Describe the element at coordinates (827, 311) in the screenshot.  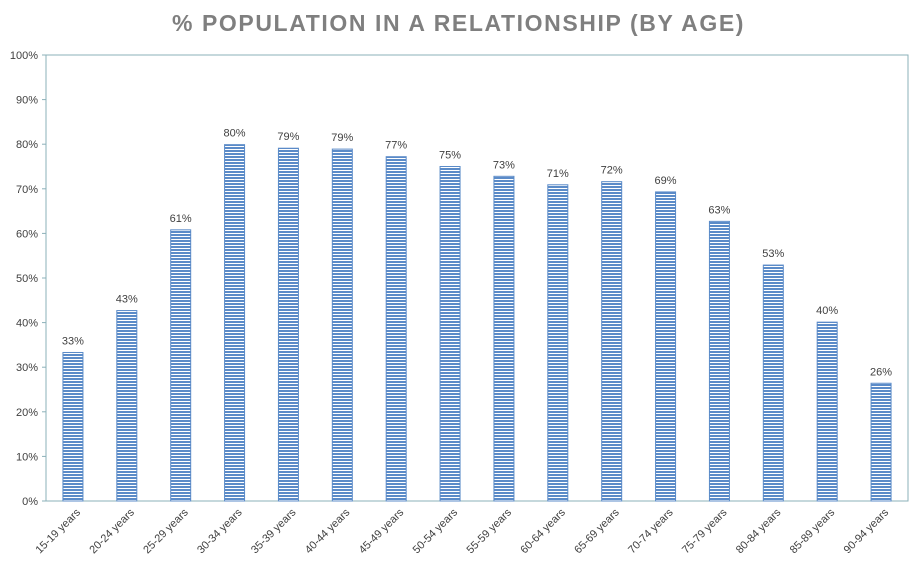
I see `data-label: 40%` at that location.